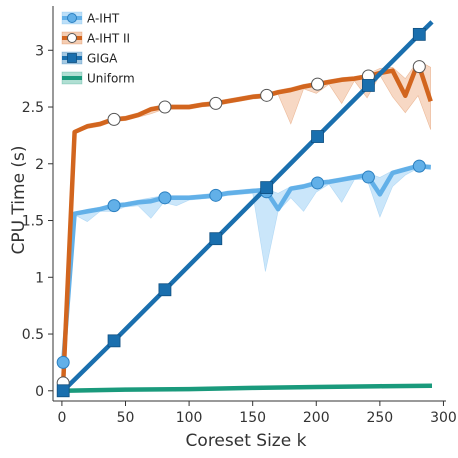  What do you see at coordinates (102, 59) in the screenshot?
I see `legend-label-giga: GIGA` at bounding box center [102, 59].